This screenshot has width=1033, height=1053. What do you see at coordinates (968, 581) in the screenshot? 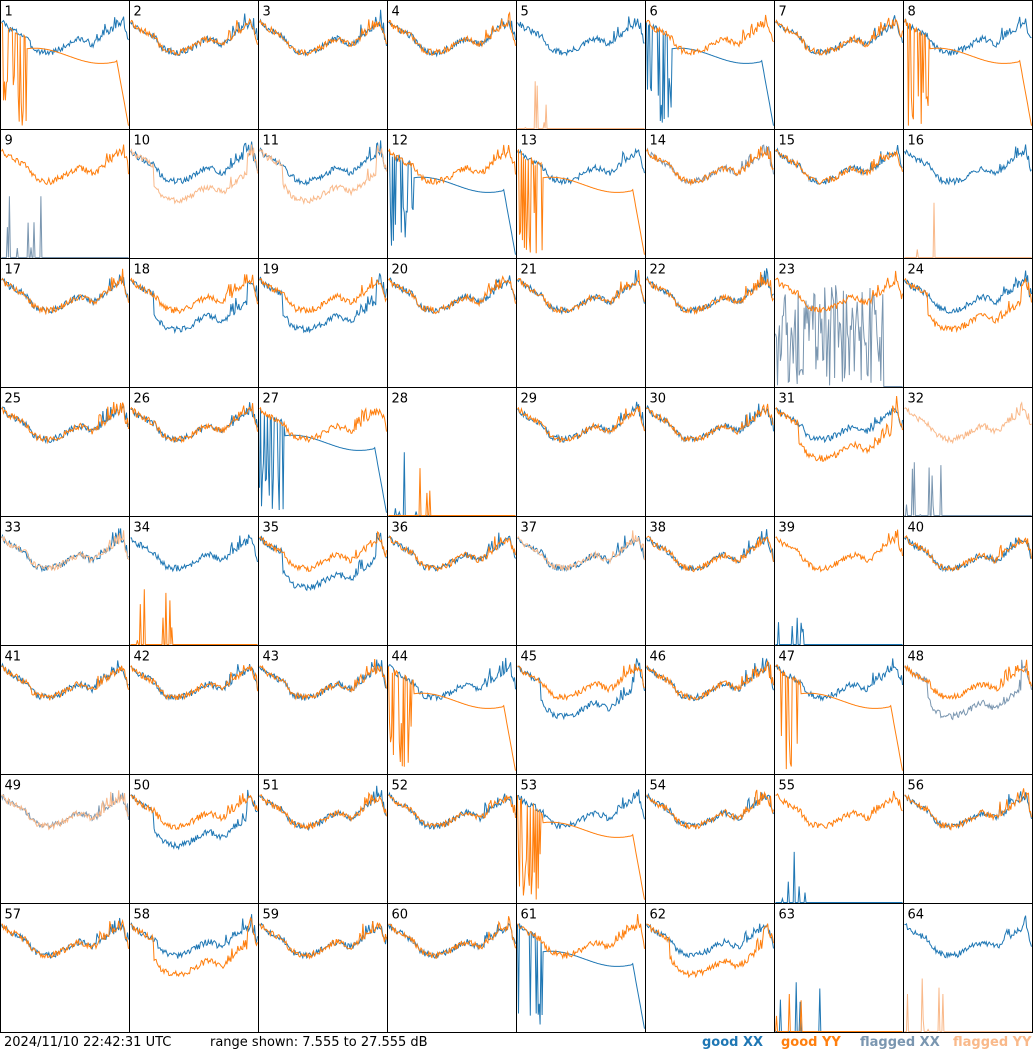
I see `panel-40: 40` at bounding box center [968, 581].